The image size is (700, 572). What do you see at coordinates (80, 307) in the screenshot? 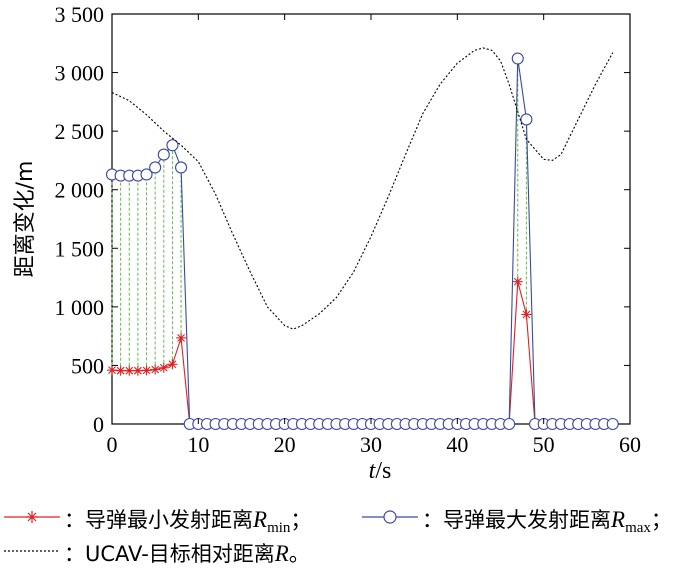
I see `y-tick-label: 1 000` at bounding box center [80, 307].